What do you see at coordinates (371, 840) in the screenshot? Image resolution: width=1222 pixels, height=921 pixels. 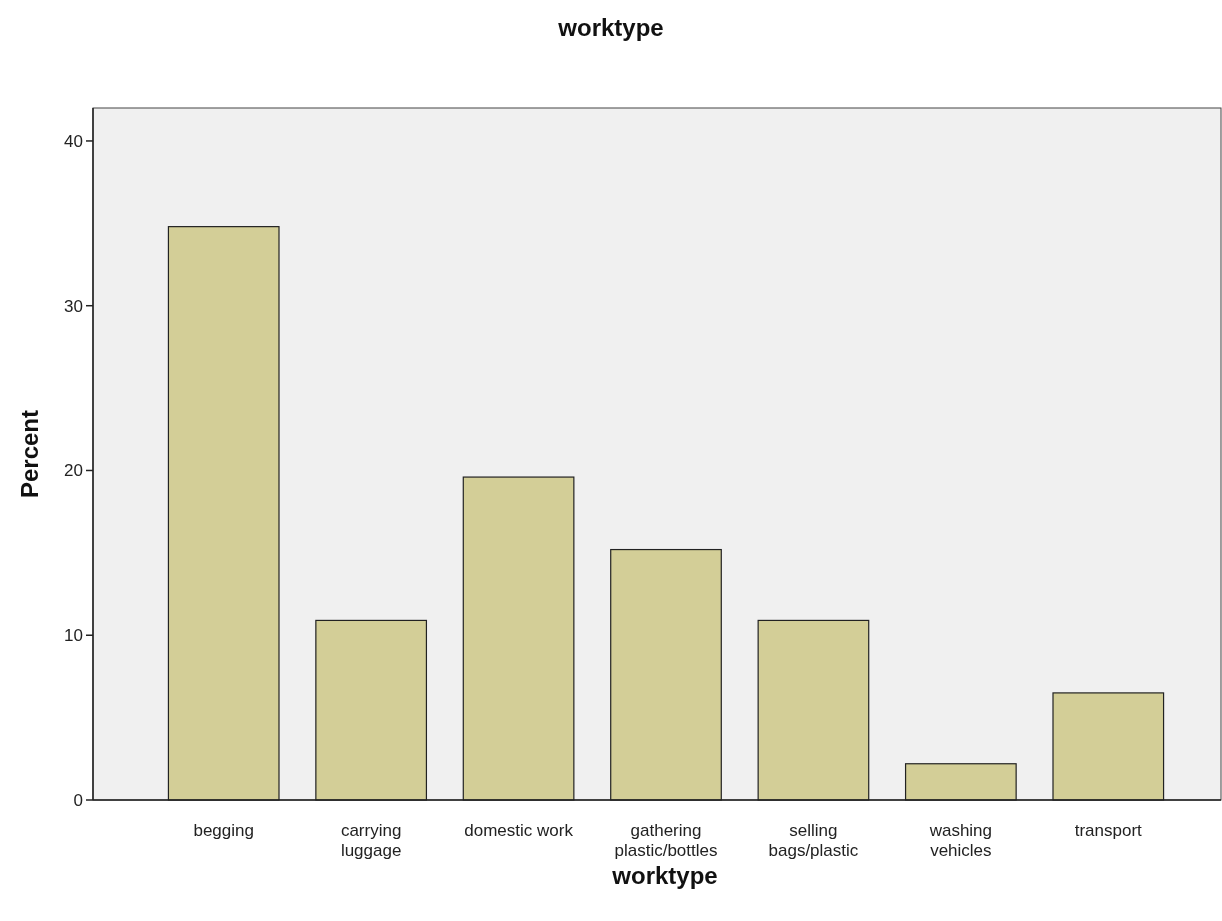 I see `x-tick-label: carrying luggage` at bounding box center [371, 840].